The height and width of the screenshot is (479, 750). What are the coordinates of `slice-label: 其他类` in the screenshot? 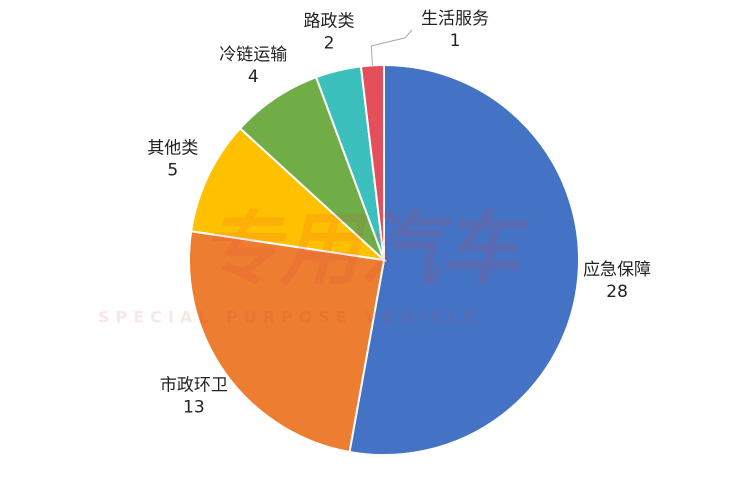 It's located at (172, 148).